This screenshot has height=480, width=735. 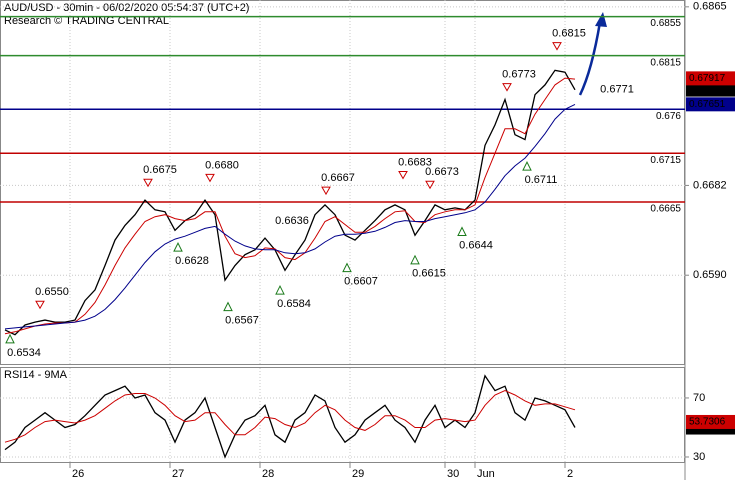 I want to click on trough-label: 0.6534, so click(x=24, y=353).